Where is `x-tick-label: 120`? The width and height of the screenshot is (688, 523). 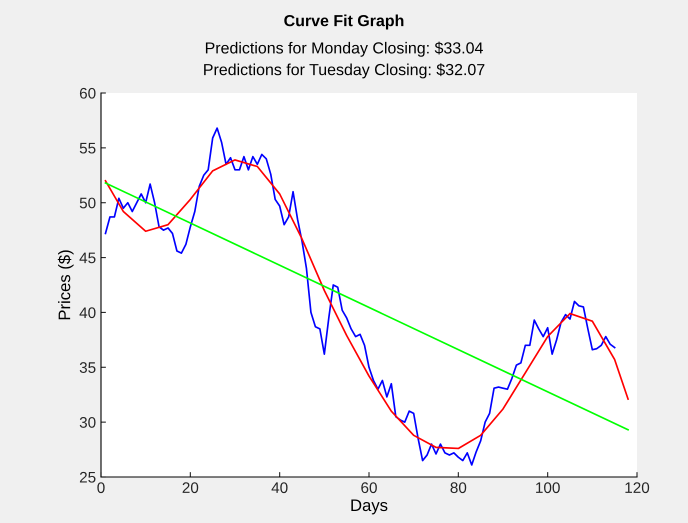
x-tick-label: 120 is located at coordinates (637, 488).